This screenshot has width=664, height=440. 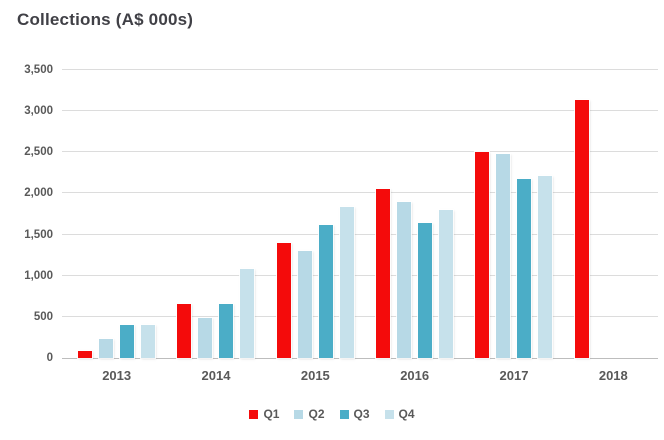 I want to click on legend-swatch-q3, so click(x=344, y=414).